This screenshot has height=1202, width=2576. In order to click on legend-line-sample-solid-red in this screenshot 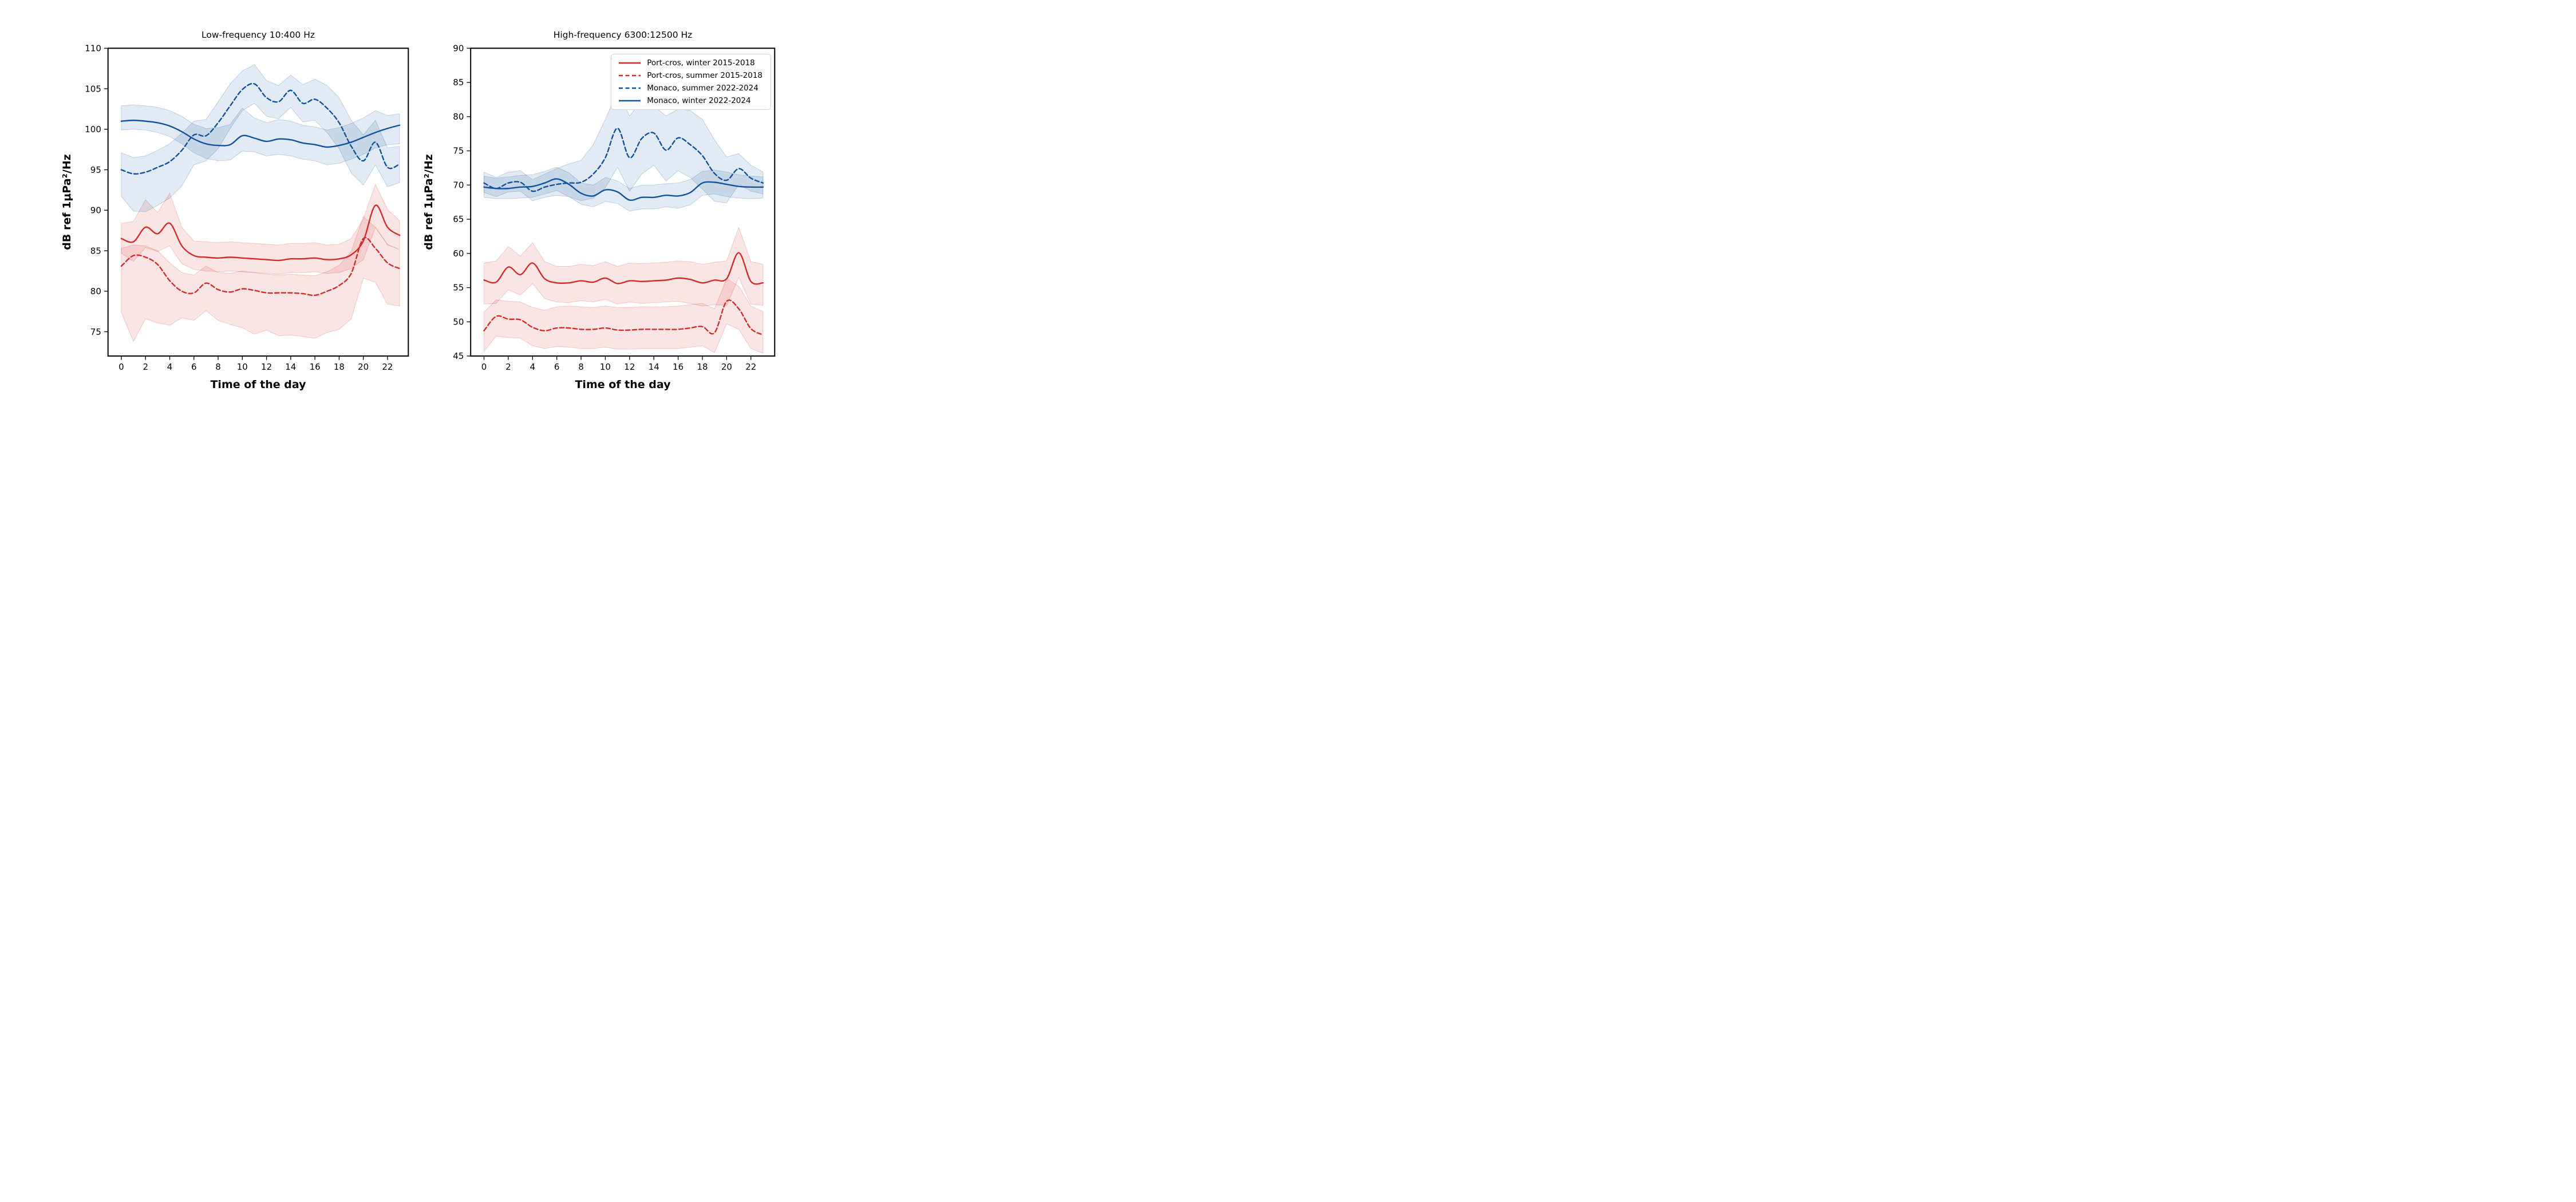, I will do `click(630, 63)`.